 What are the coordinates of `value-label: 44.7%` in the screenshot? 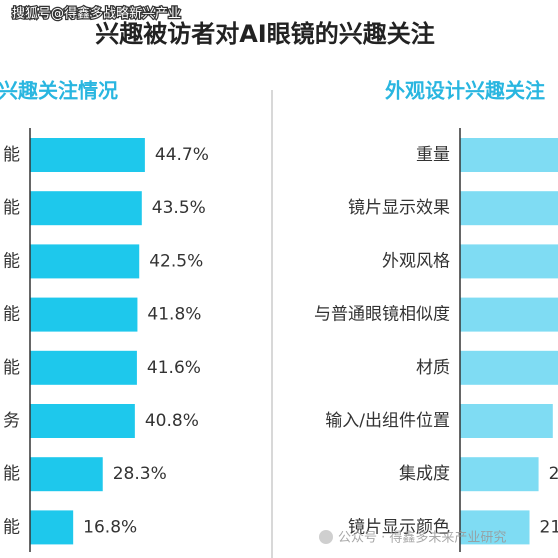 It's located at (182, 155).